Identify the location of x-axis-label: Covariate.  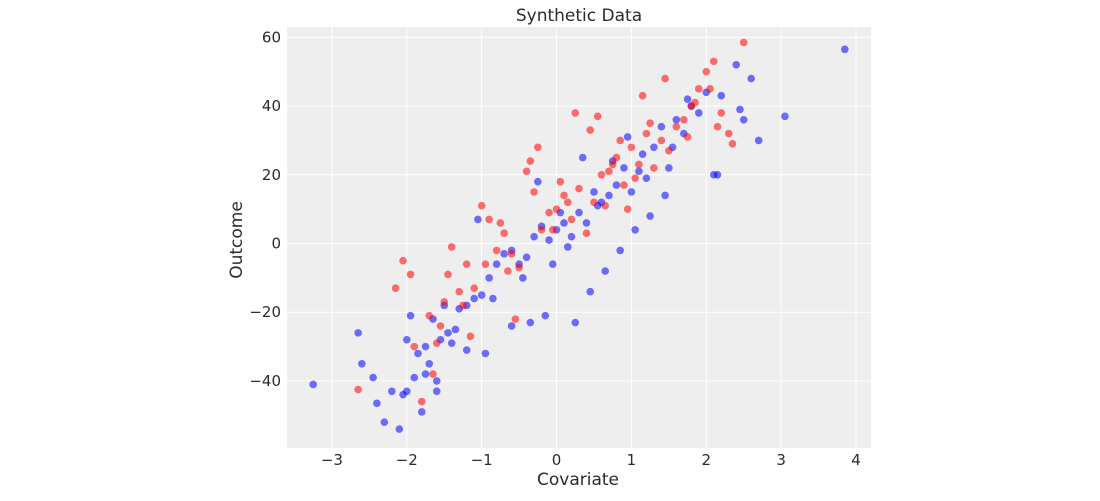
(578, 480).